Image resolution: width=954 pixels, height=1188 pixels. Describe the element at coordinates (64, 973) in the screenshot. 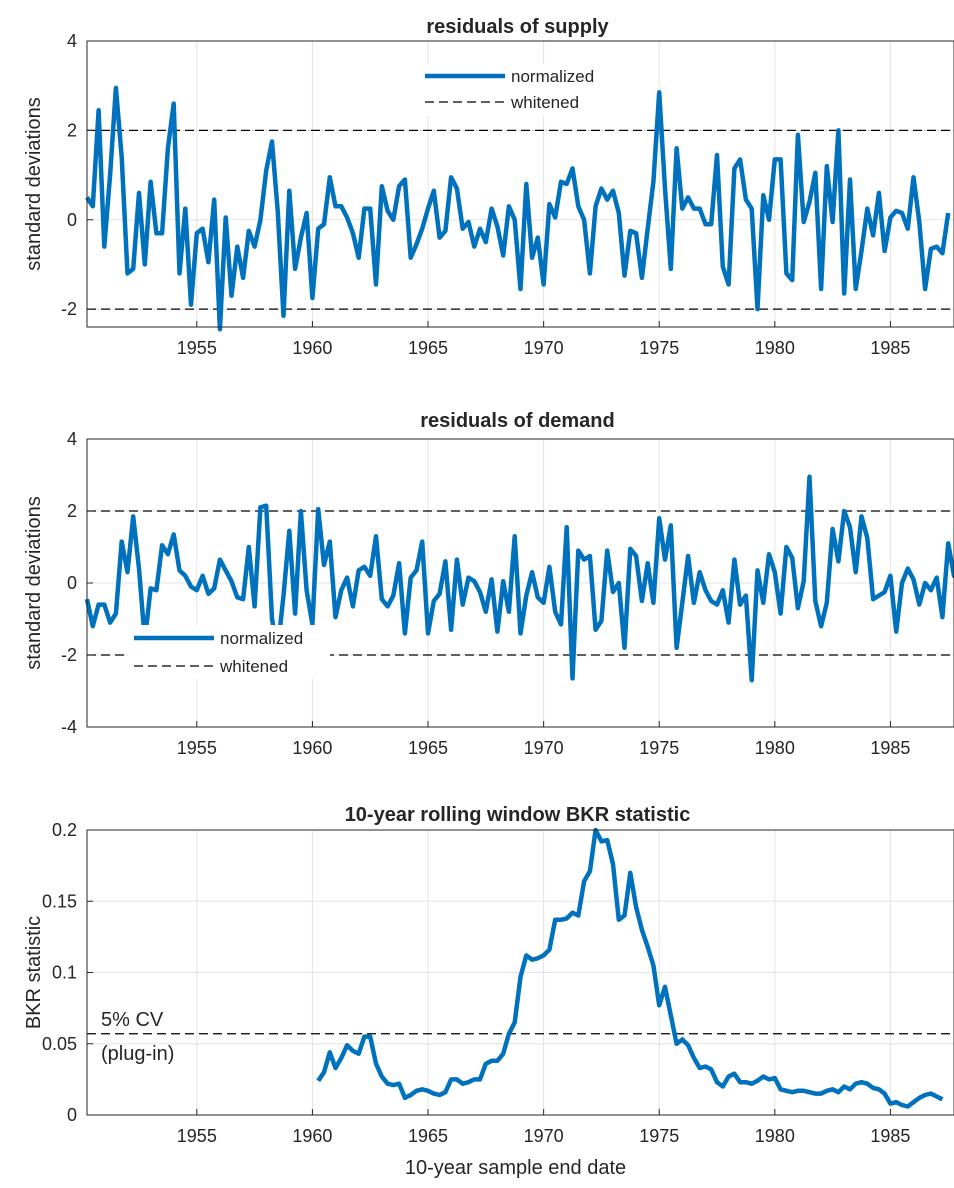

I see `y-tick-label: 0.1` at that location.